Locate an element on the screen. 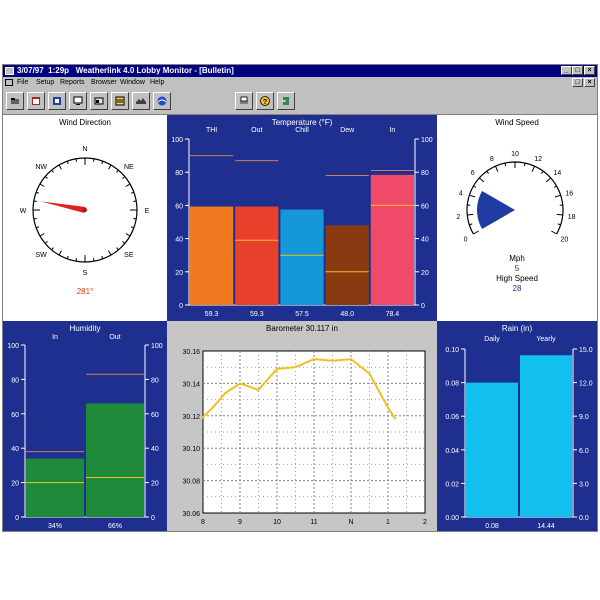 The width and height of the screenshot is (600, 600). y-tick-label: 30.08 is located at coordinates (191, 482).